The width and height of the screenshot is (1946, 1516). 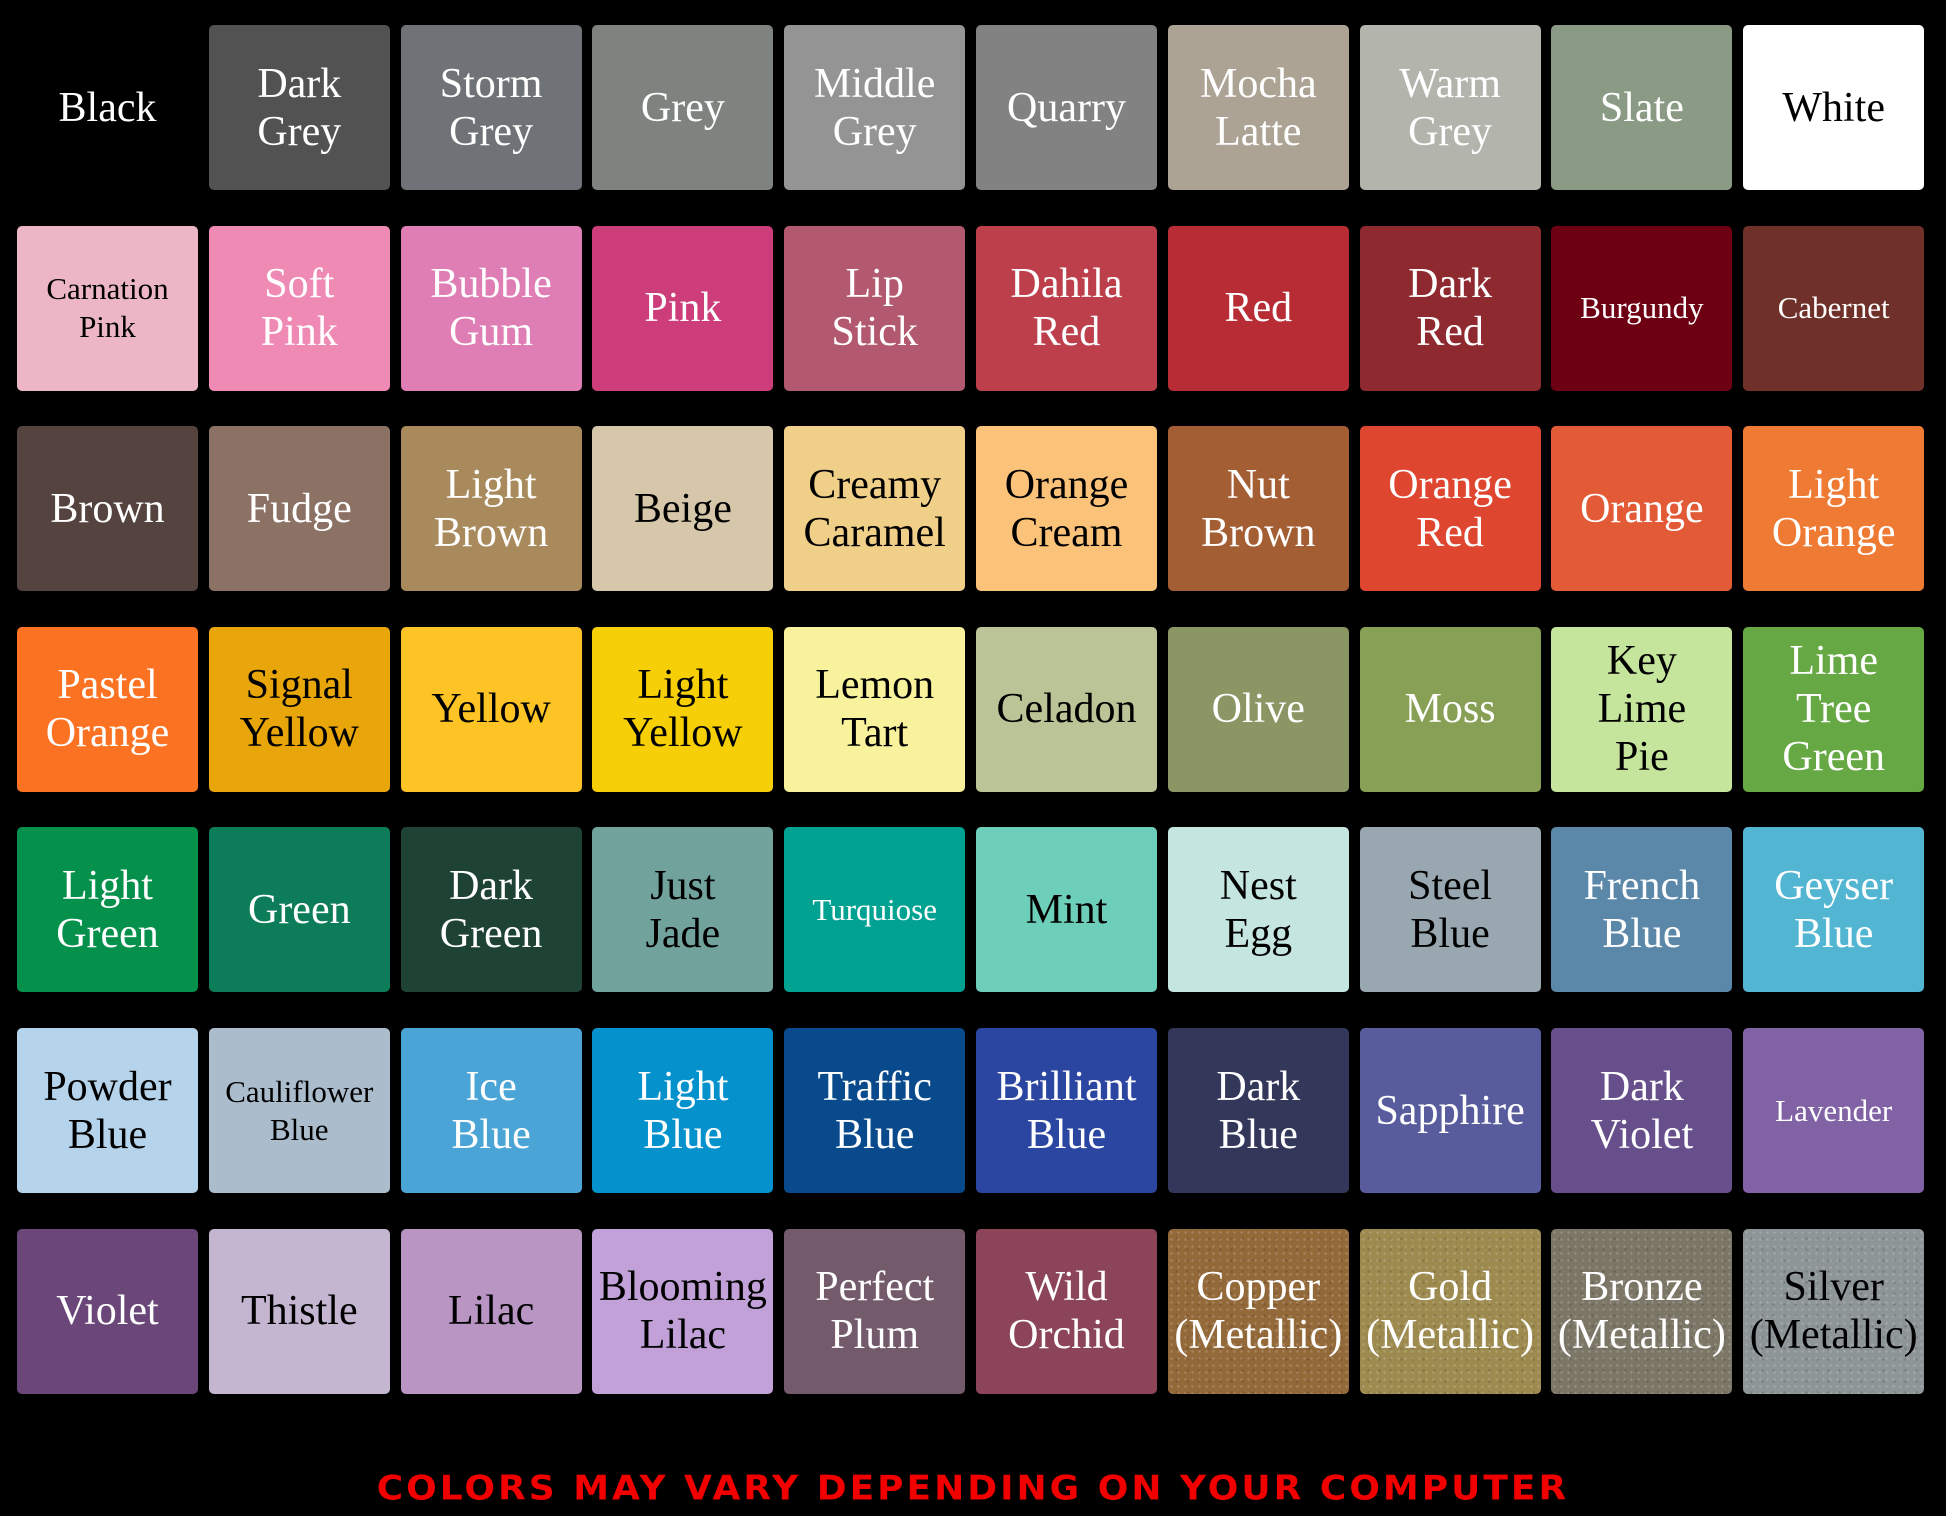 I want to click on swatch-label: Soft Pink, so click(x=299, y=308).